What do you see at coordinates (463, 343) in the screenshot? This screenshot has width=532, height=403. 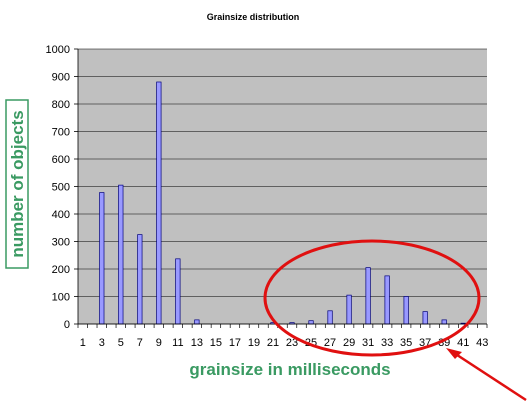 I see `x-tick-label: 41` at bounding box center [463, 343].